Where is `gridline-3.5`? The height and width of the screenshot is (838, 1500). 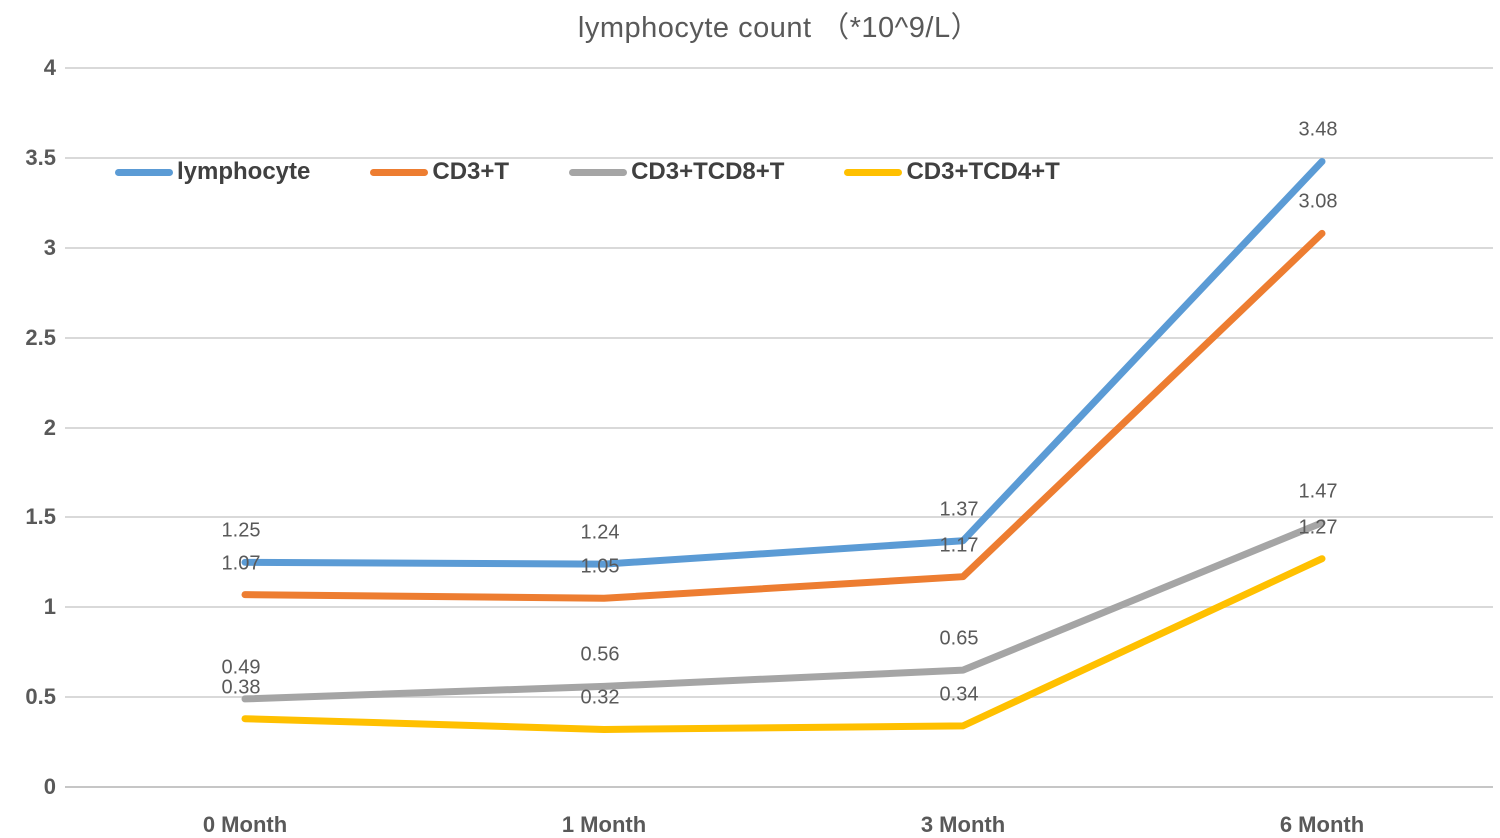 gridline-3.5 is located at coordinates (779, 157).